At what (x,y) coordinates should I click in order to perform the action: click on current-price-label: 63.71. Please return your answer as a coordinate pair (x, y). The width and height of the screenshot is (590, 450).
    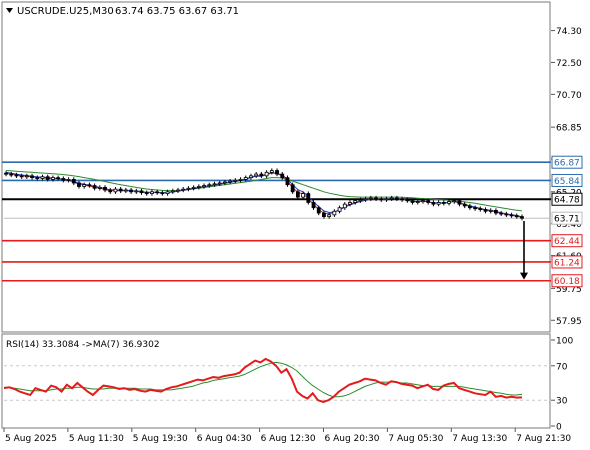
    Looking at the image, I should click on (567, 220).